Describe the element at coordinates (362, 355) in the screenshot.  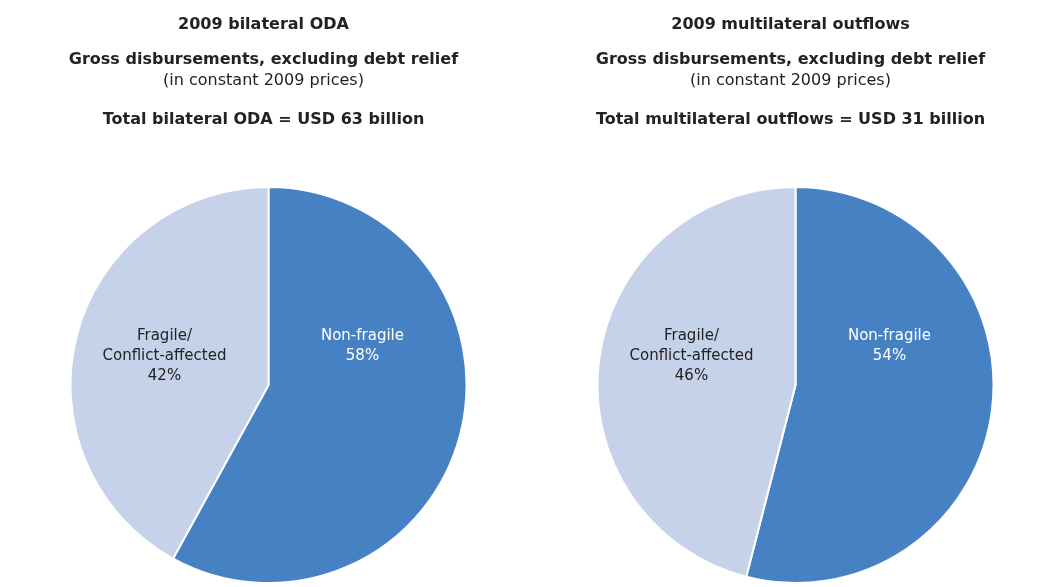
I see `data-label: 58%` at that location.